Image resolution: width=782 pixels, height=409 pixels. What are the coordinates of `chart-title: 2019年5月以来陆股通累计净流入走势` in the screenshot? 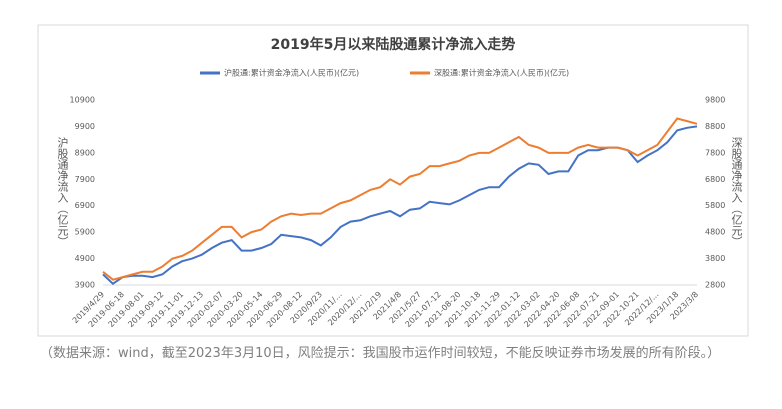 It's located at (393, 44).